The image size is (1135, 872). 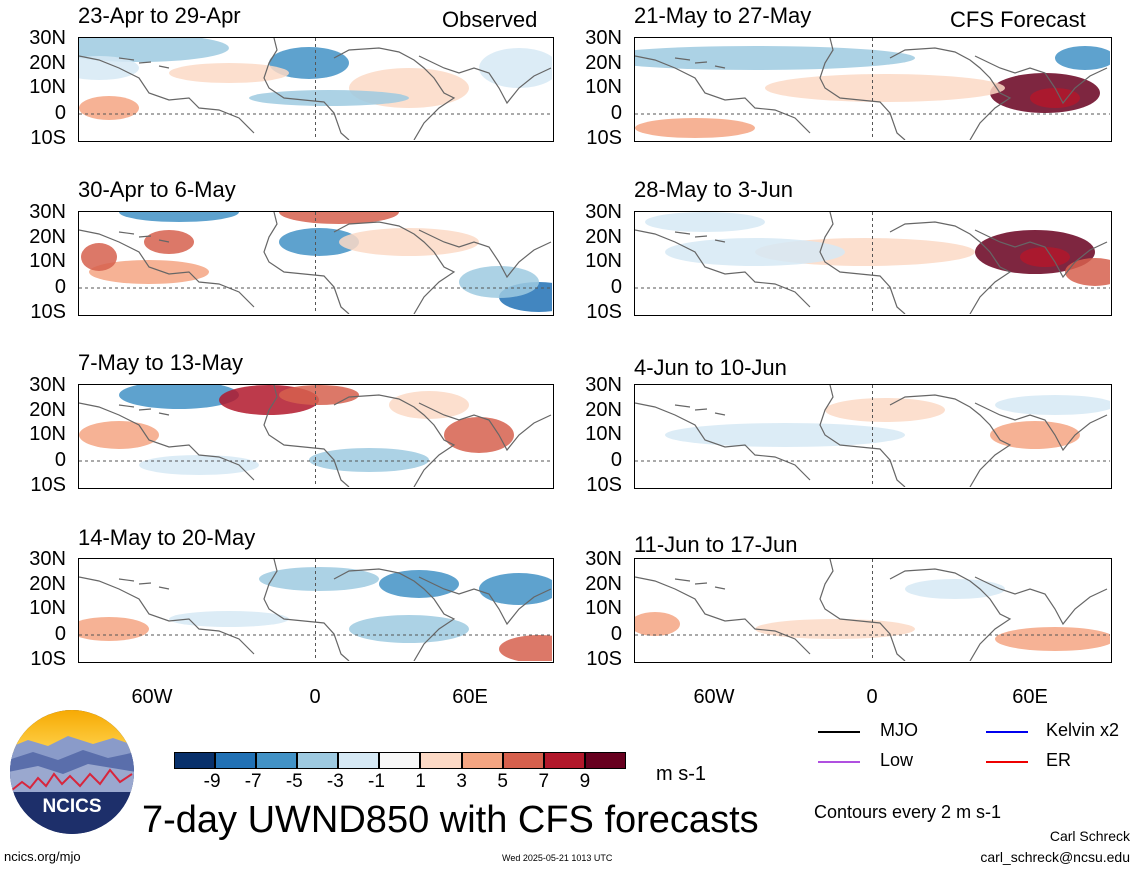 What do you see at coordinates (470, 697) in the screenshot?
I see `x-tick-left-60e: 60E` at bounding box center [470, 697].